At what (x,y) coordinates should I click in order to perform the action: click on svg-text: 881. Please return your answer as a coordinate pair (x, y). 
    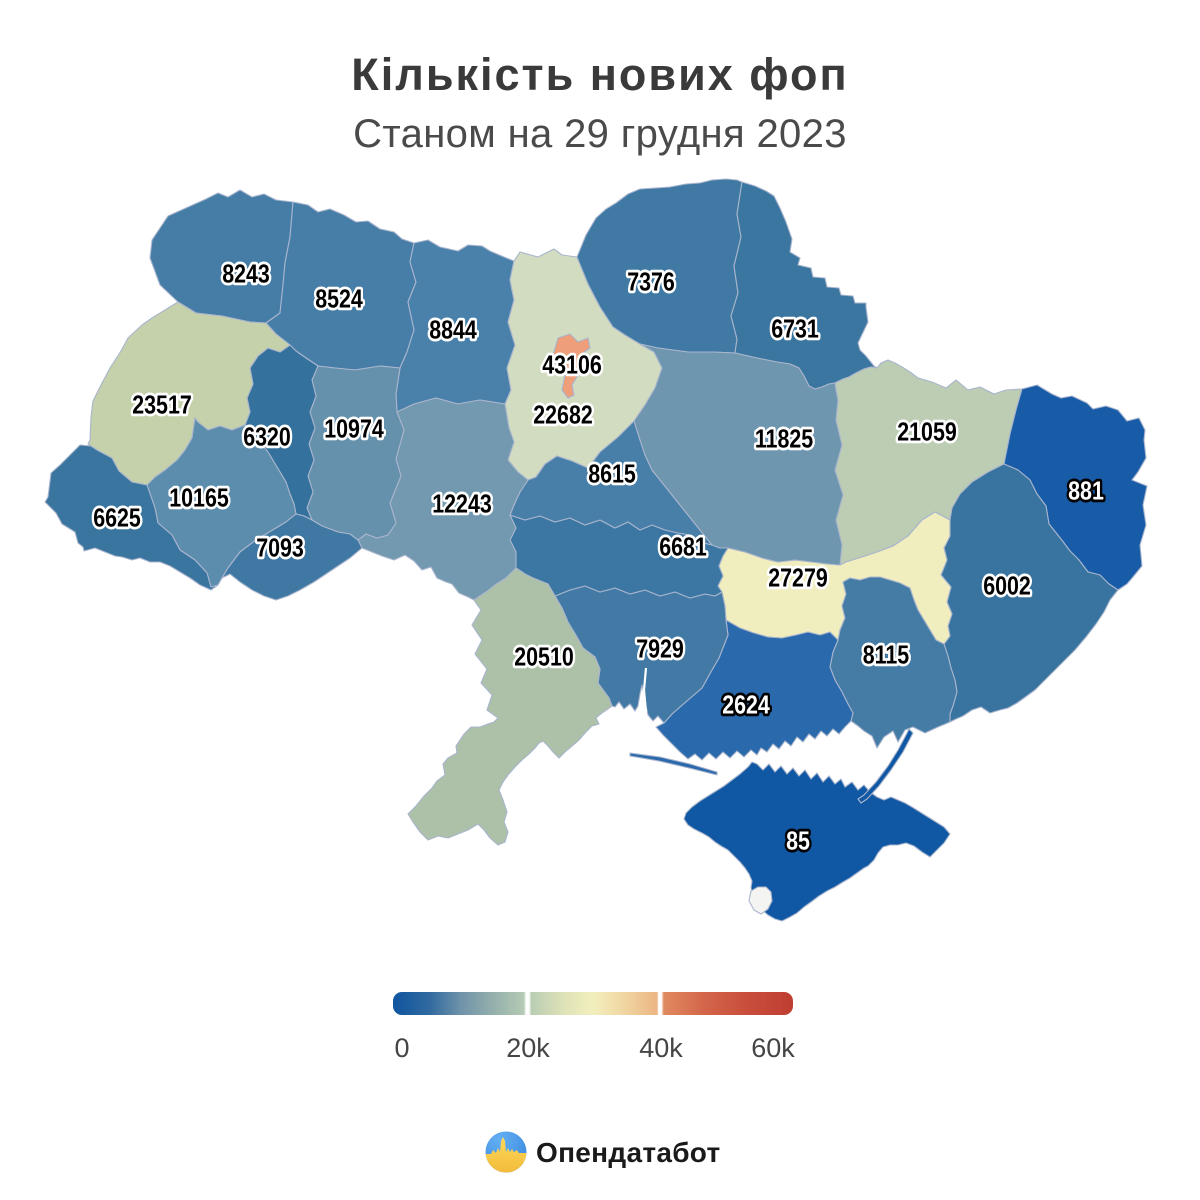
    Looking at the image, I should click on (1086, 491).